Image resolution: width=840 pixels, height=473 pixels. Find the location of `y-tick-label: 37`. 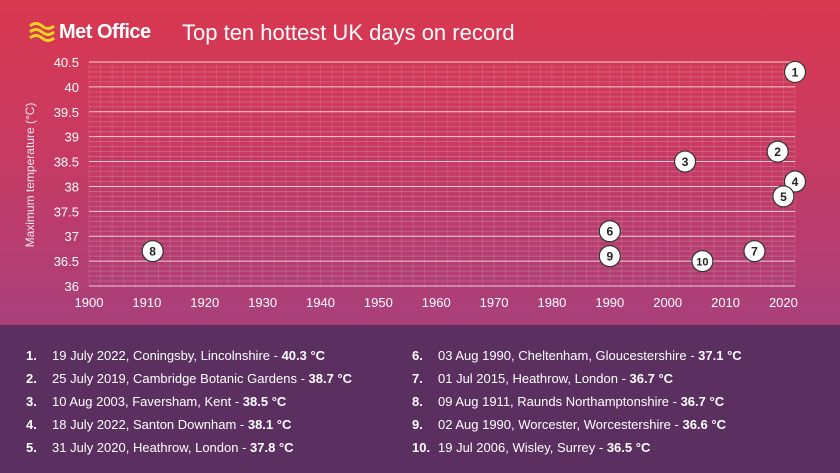

y-tick-label: 37 is located at coordinates (72, 236).